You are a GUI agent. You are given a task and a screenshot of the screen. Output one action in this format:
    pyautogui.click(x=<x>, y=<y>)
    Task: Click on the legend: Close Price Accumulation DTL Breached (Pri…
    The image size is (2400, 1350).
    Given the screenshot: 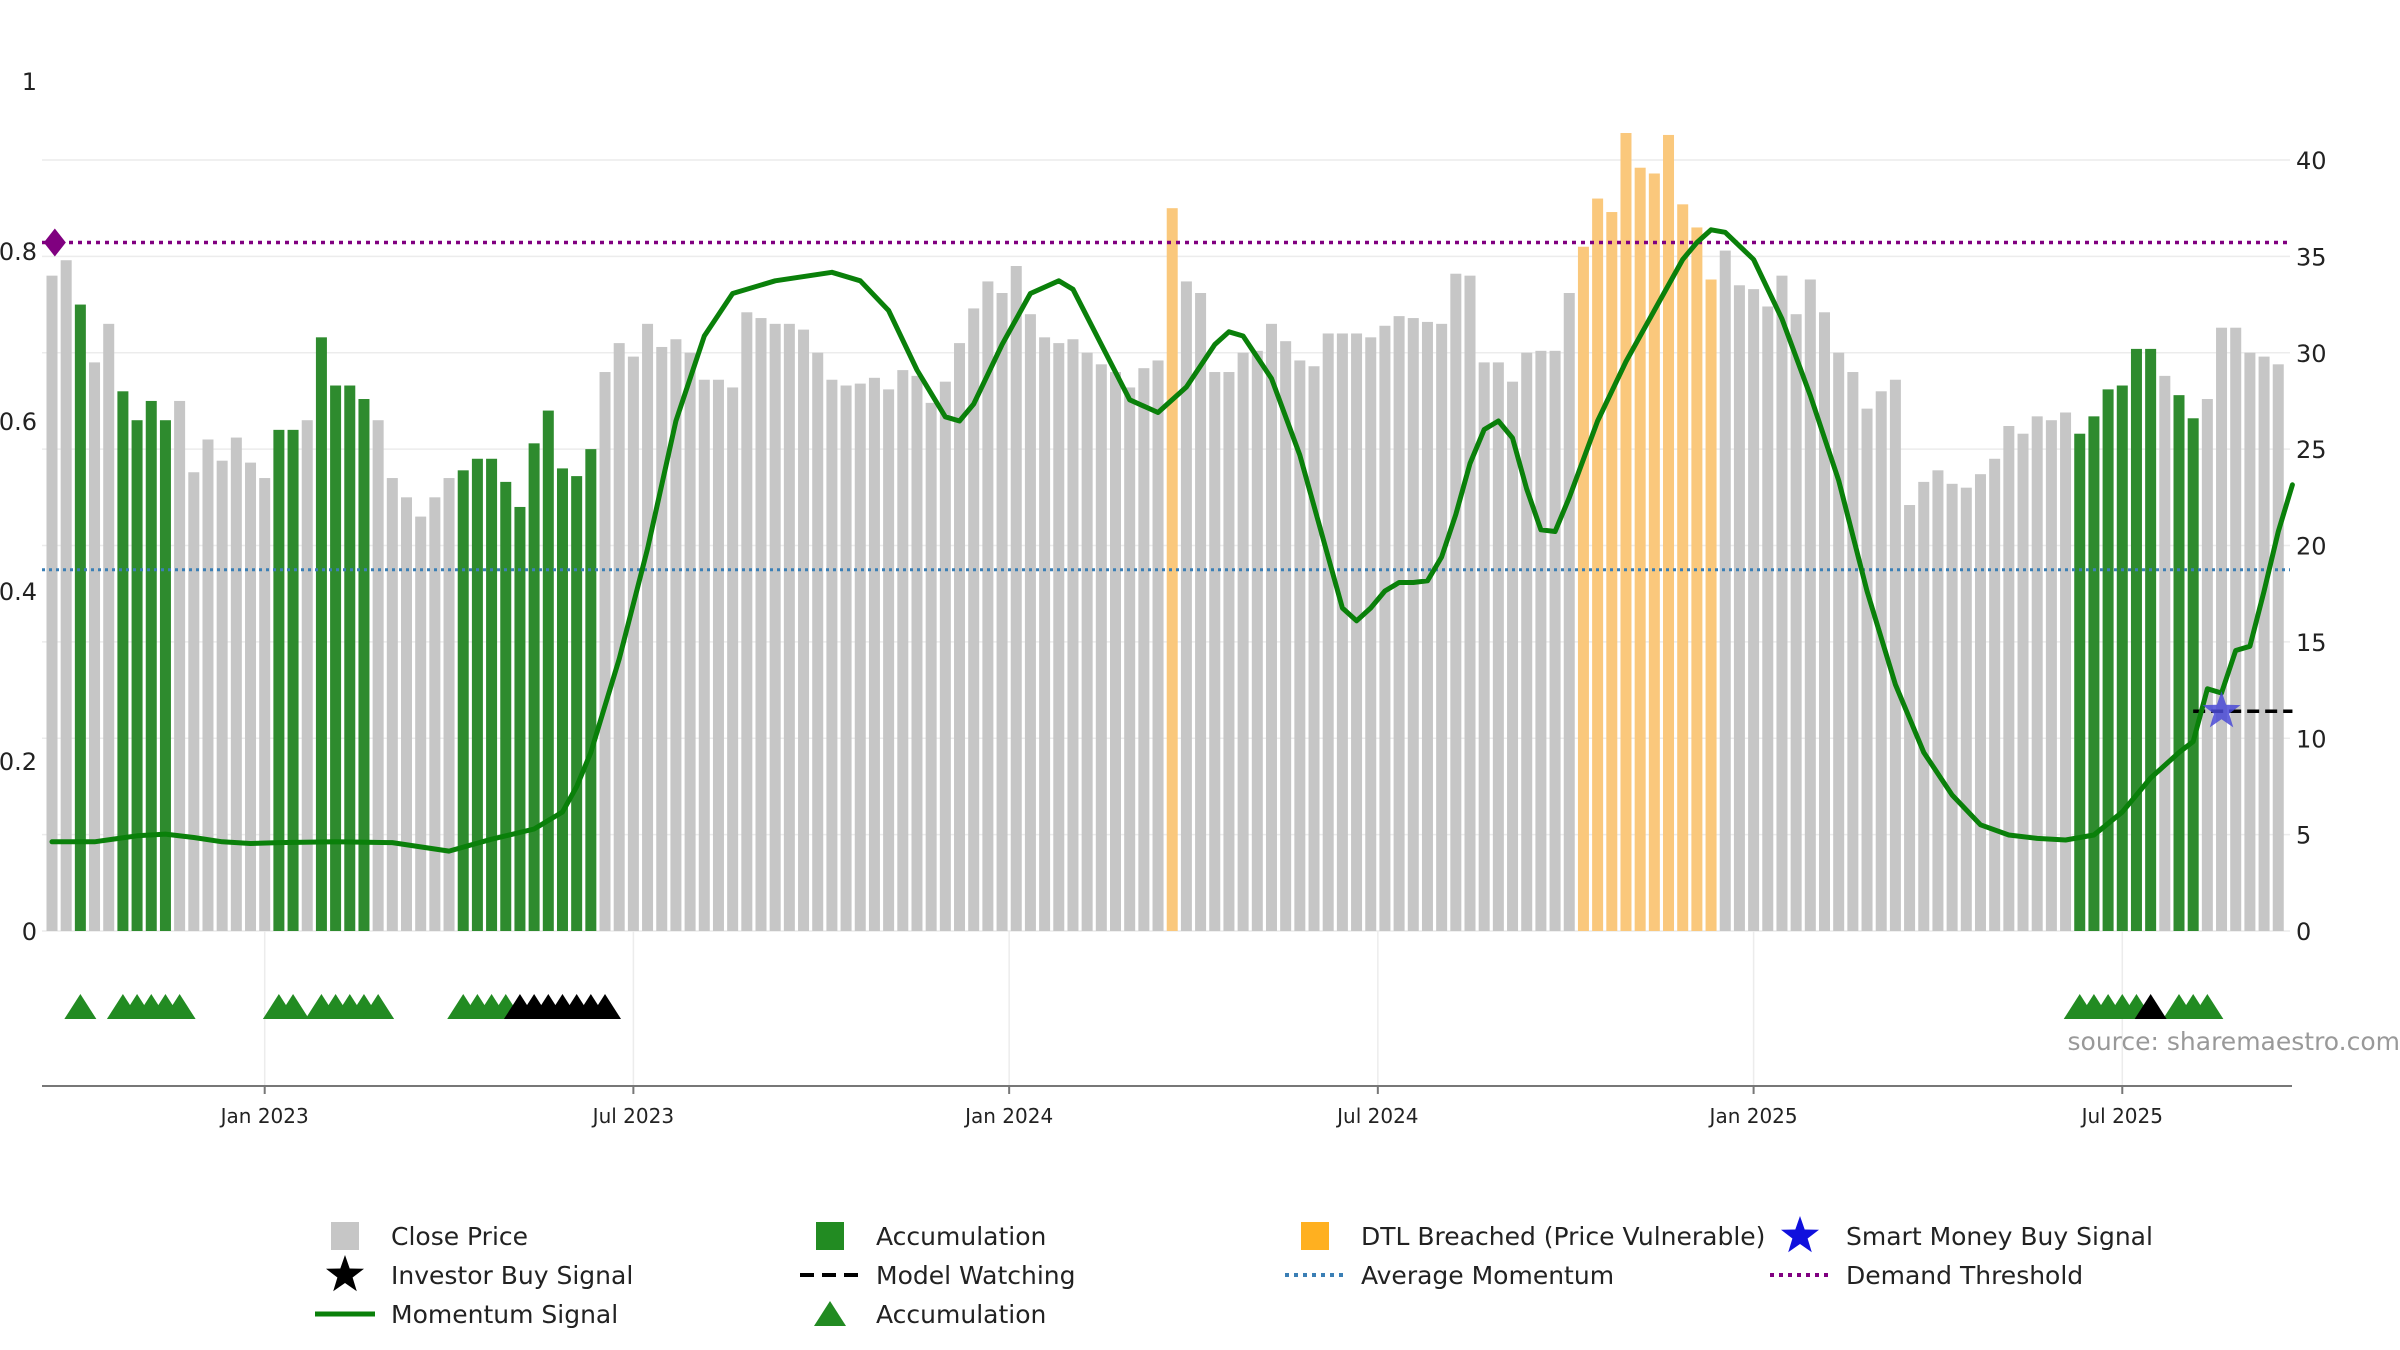 What is the action you would take?
    pyautogui.click(x=1234, y=1272)
    